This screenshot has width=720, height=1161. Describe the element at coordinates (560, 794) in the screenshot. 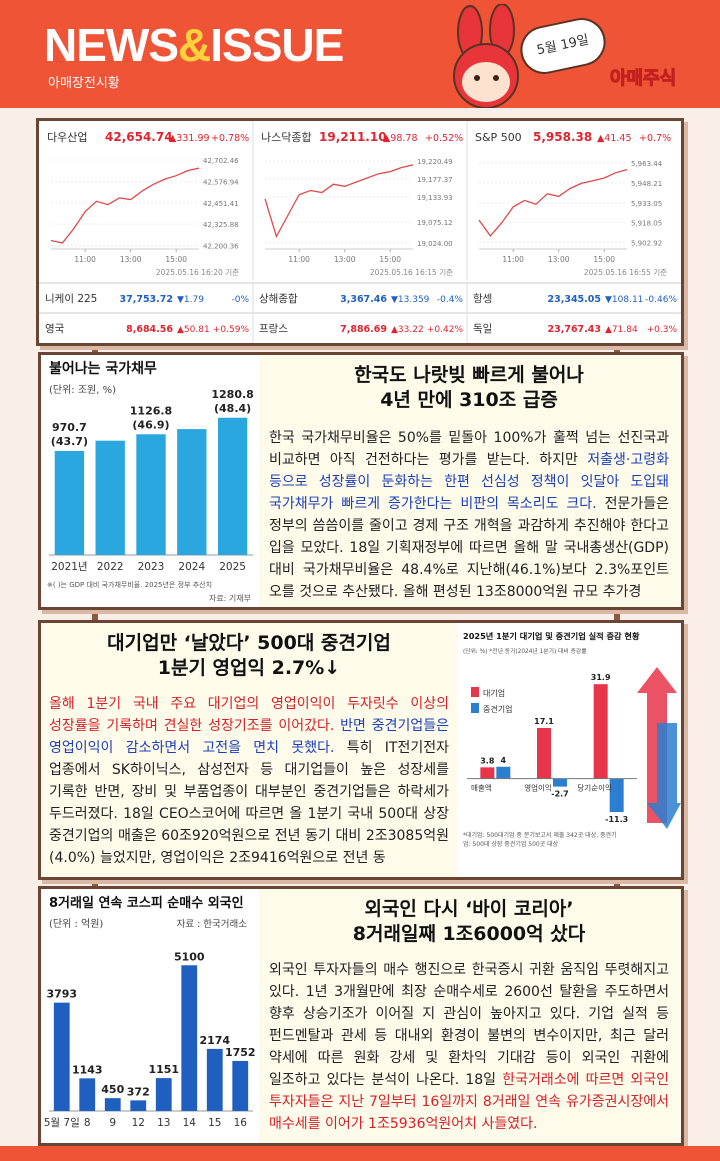

I see `value-label: -2.7` at that location.